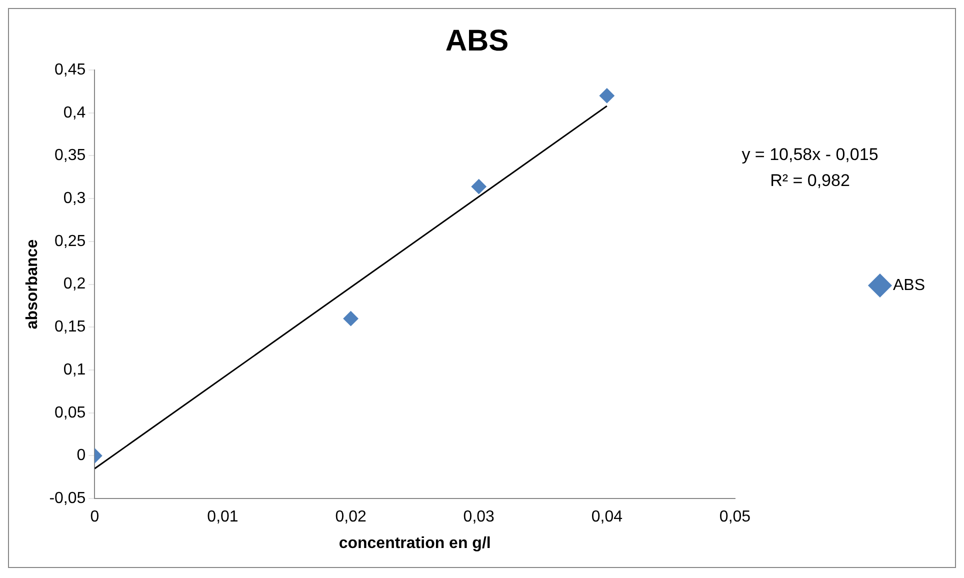 This screenshot has height=578, width=964. What do you see at coordinates (74, 369) in the screenshot?
I see `y-tick-label: 0,1` at bounding box center [74, 369].